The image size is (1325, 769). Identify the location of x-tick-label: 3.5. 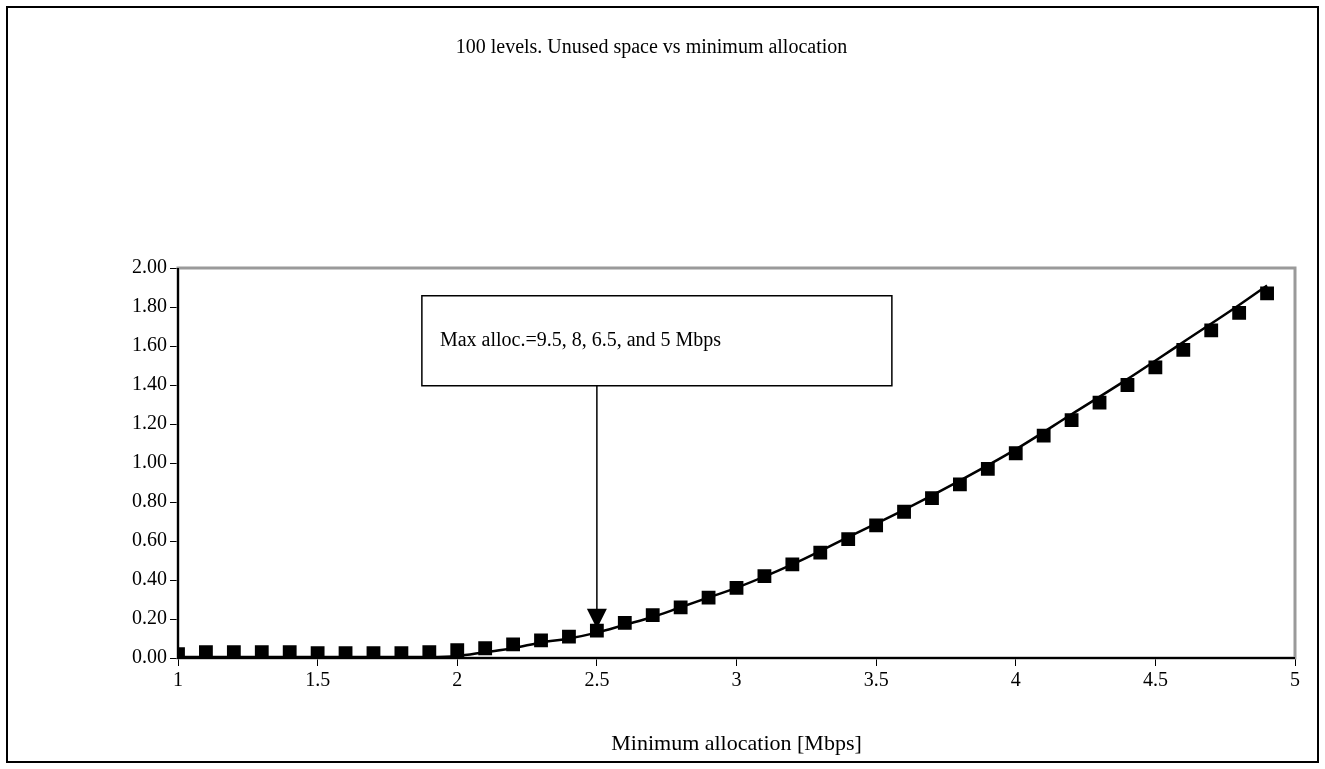
(876, 679).